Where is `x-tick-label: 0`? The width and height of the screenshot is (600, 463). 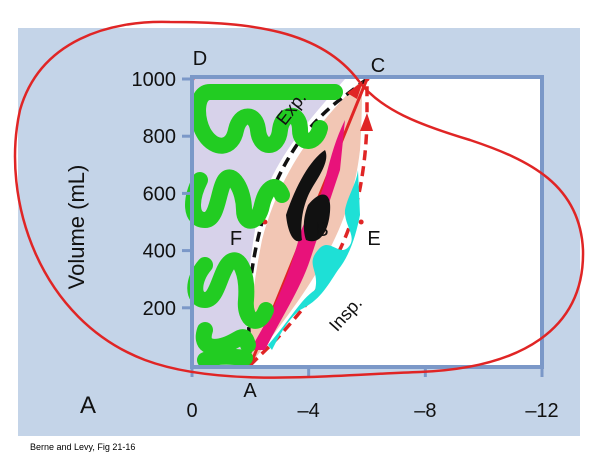
x-tick-label: 0 is located at coordinates (191, 411).